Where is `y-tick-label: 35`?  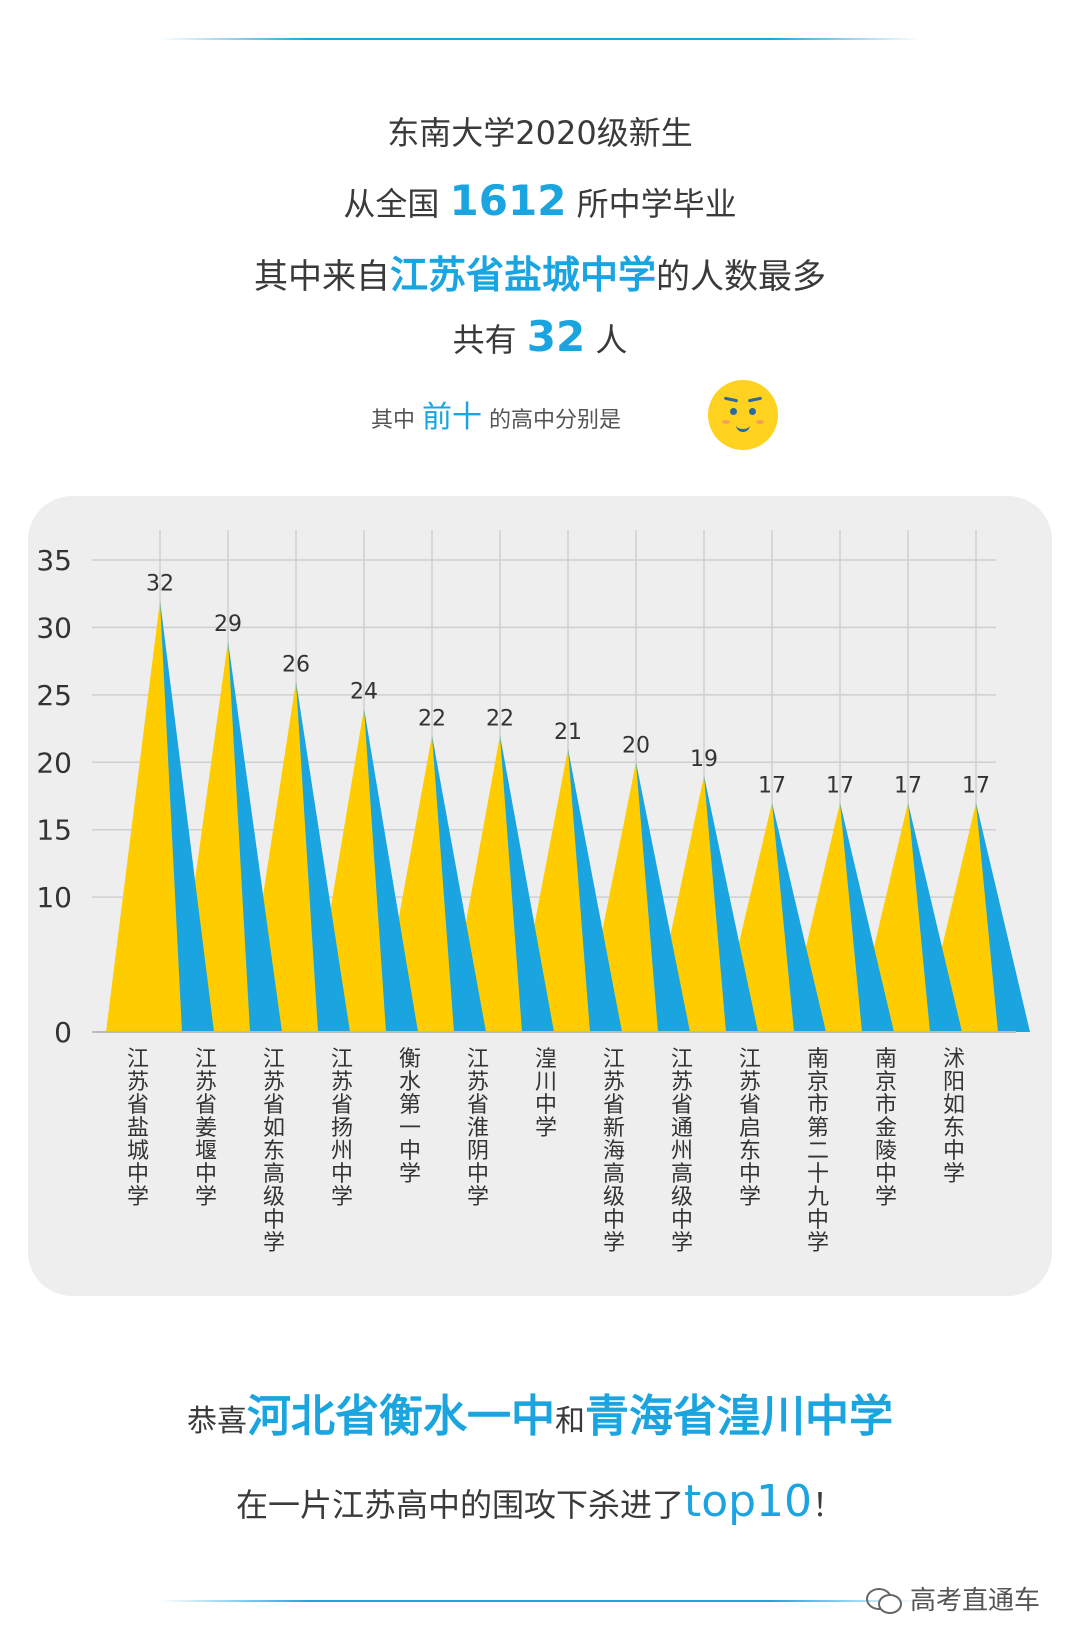 y-tick-label: 35 is located at coordinates (54, 560).